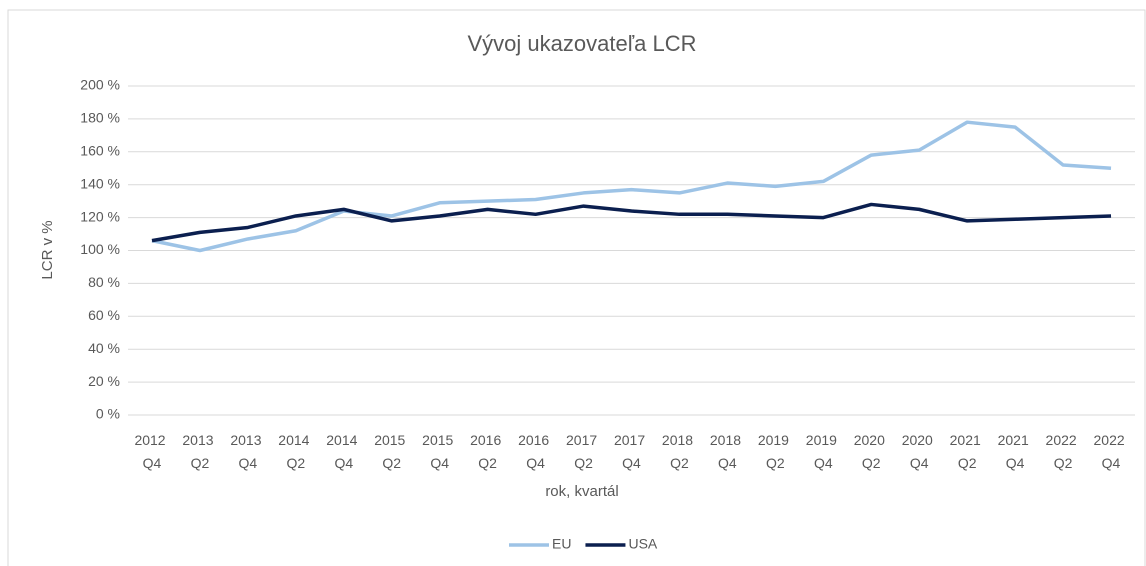 The image size is (1146, 566). Describe the element at coordinates (727, 451) in the screenshot. I see `x-tick-label: 2018 Q4` at that location.